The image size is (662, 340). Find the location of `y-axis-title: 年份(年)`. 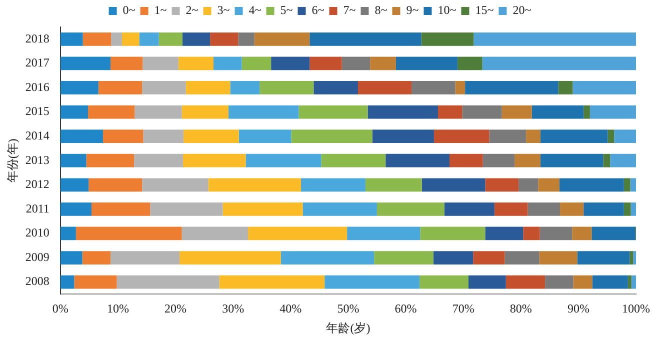

y-axis-title: 年份(年) is located at coordinates (12, 160).